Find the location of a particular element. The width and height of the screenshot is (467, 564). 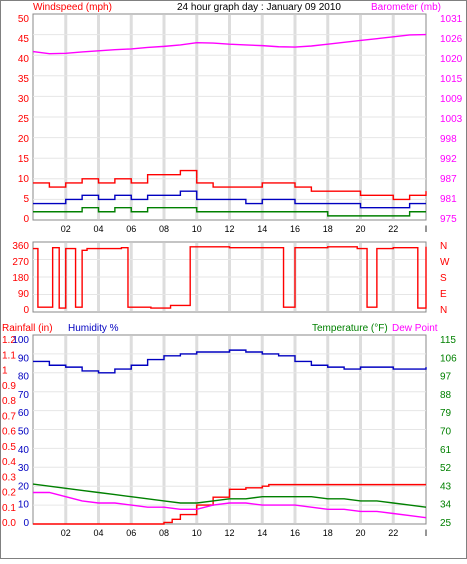

series-windspeed is located at coordinates (230, 185).